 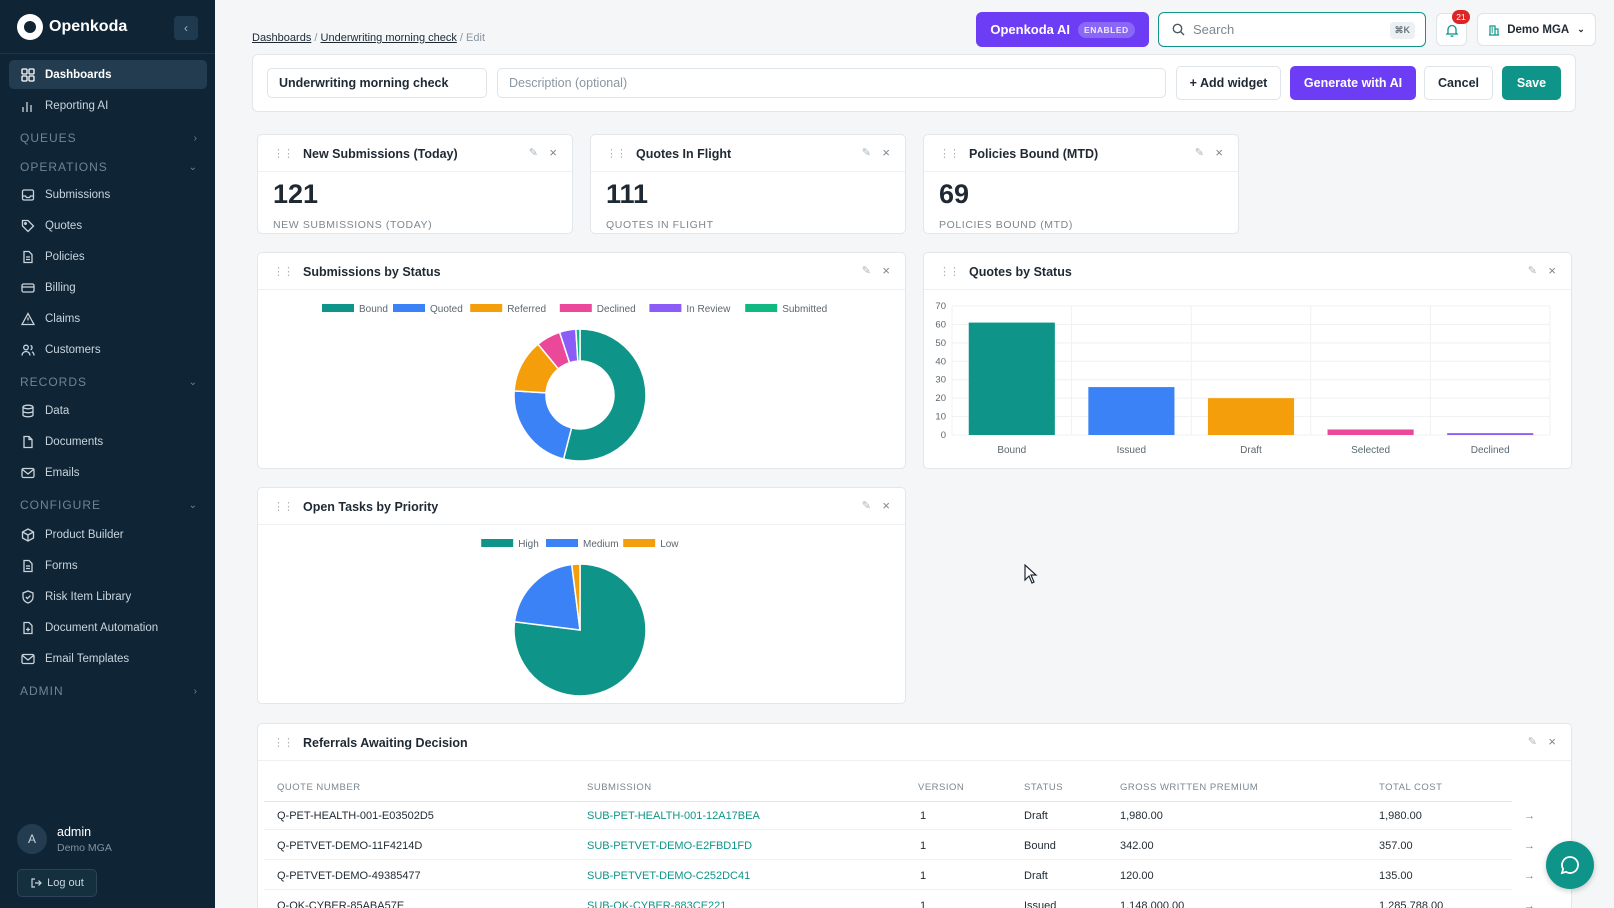 What do you see at coordinates (109, 138) in the screenshot?
I see `sidebar-section-queues: QUEUES ›` at bounding box center [109, 138].